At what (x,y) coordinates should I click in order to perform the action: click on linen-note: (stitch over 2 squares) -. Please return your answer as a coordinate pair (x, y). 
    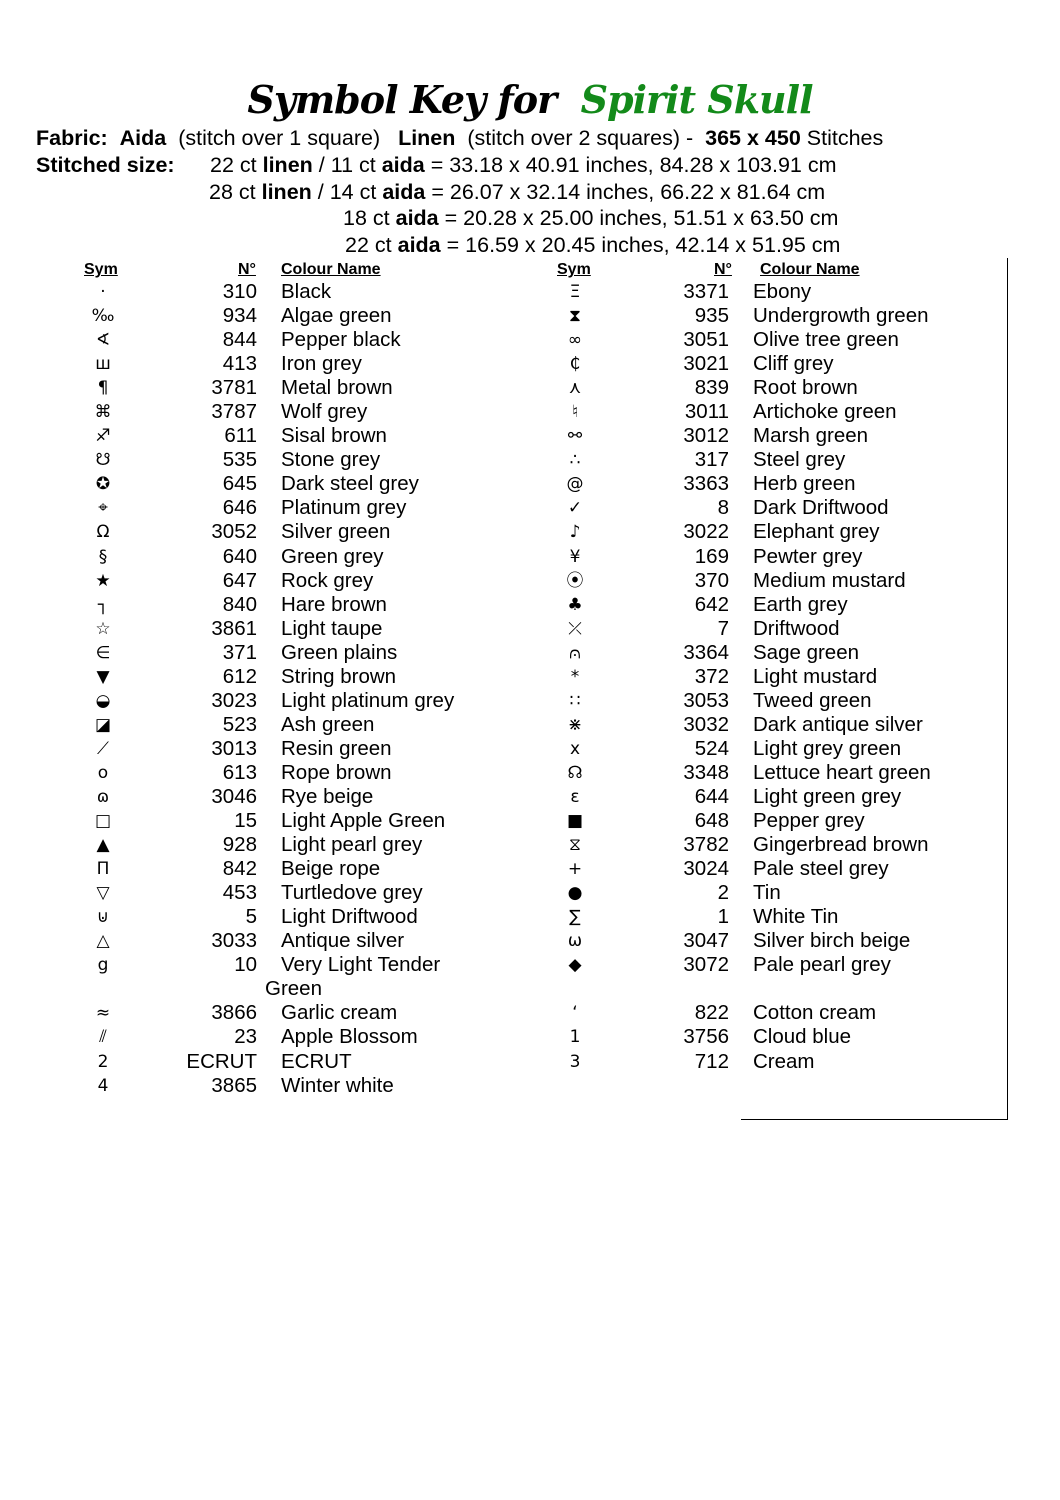
    Looking at the image, I should click on (580, 138).